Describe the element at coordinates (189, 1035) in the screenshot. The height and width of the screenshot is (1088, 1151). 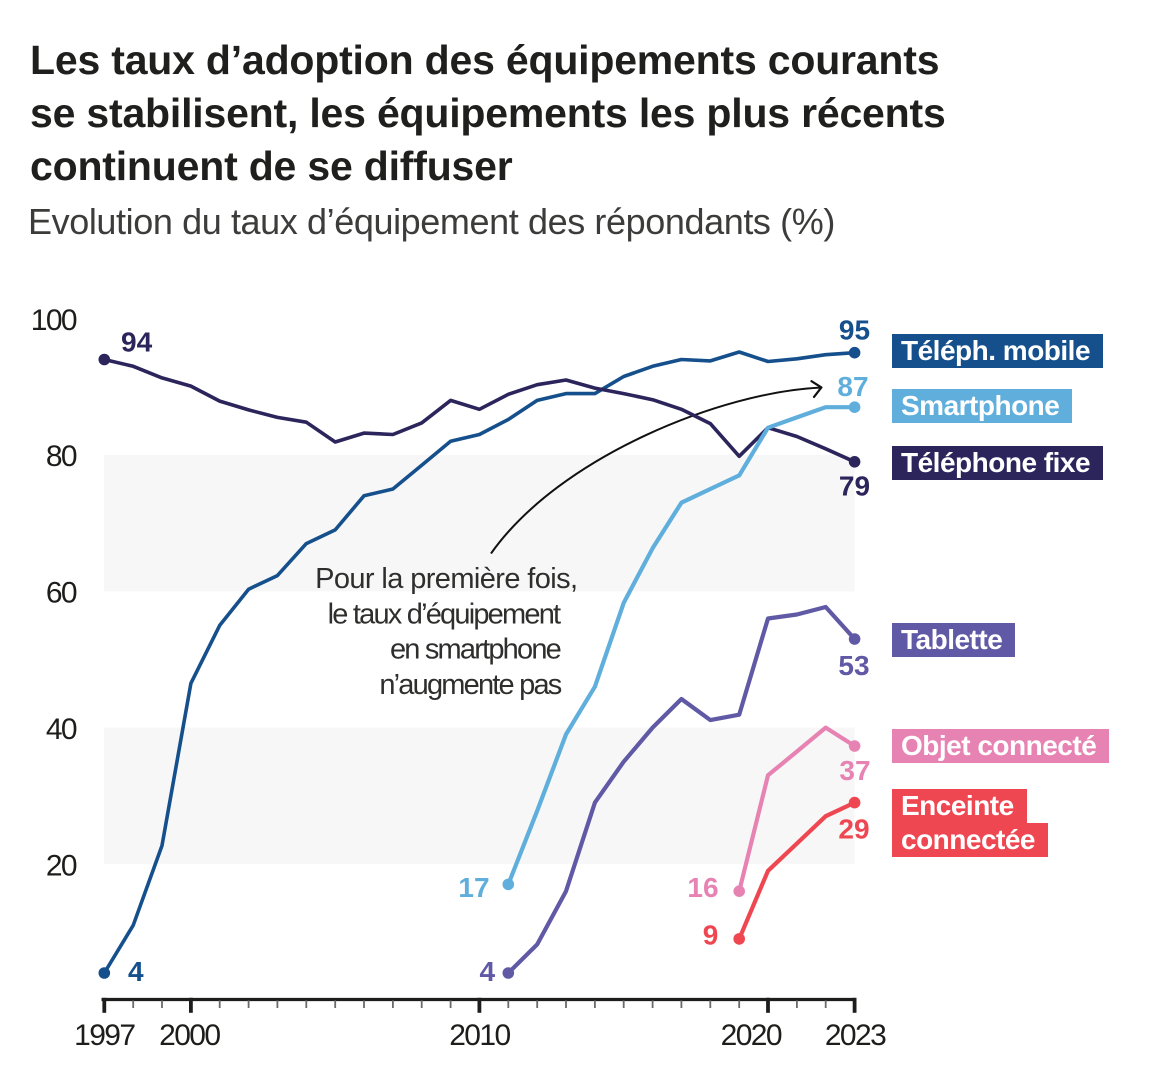
I see `svg-text: 2000` at that location.